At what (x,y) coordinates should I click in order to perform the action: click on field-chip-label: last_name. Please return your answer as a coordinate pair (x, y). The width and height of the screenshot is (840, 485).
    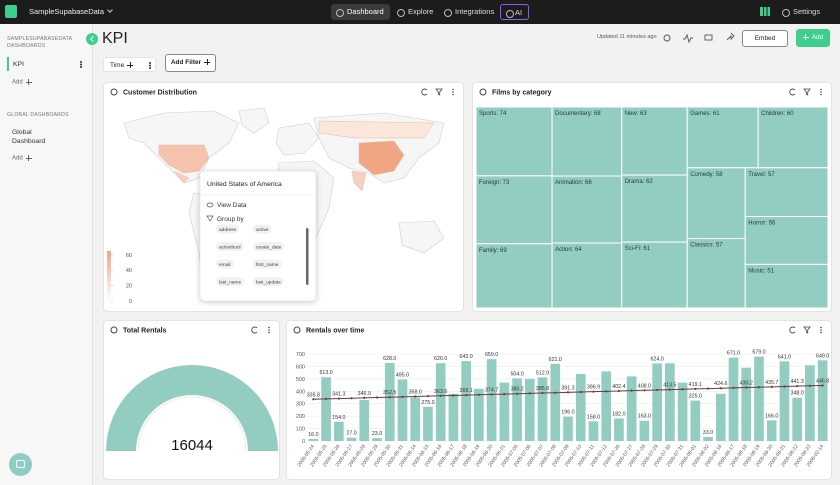
    Looking at the image, I should click on (230, 283).